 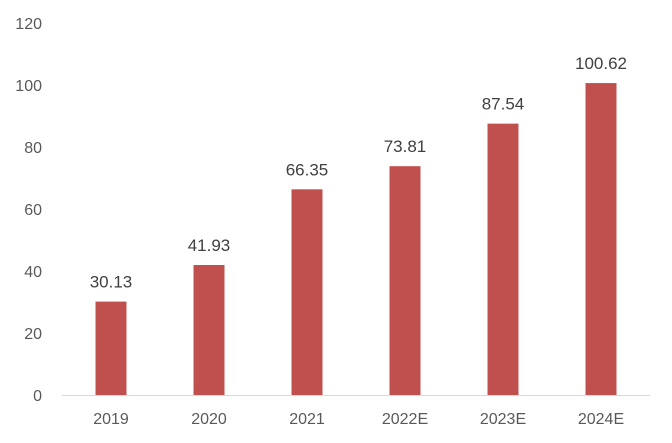 I want to click on bar-2020, so click(x=209, y=330).